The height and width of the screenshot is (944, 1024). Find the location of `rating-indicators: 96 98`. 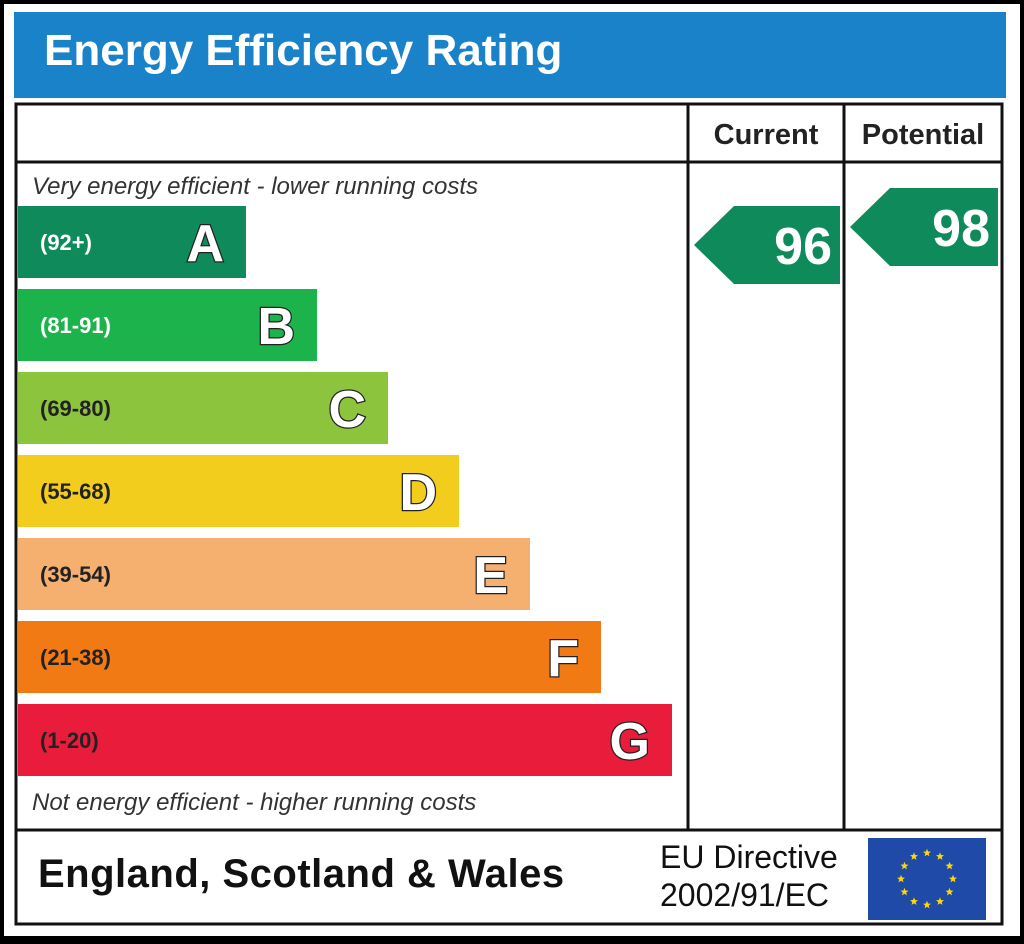

rating-indicators: 96 98 is located at coordinates (846, 236).